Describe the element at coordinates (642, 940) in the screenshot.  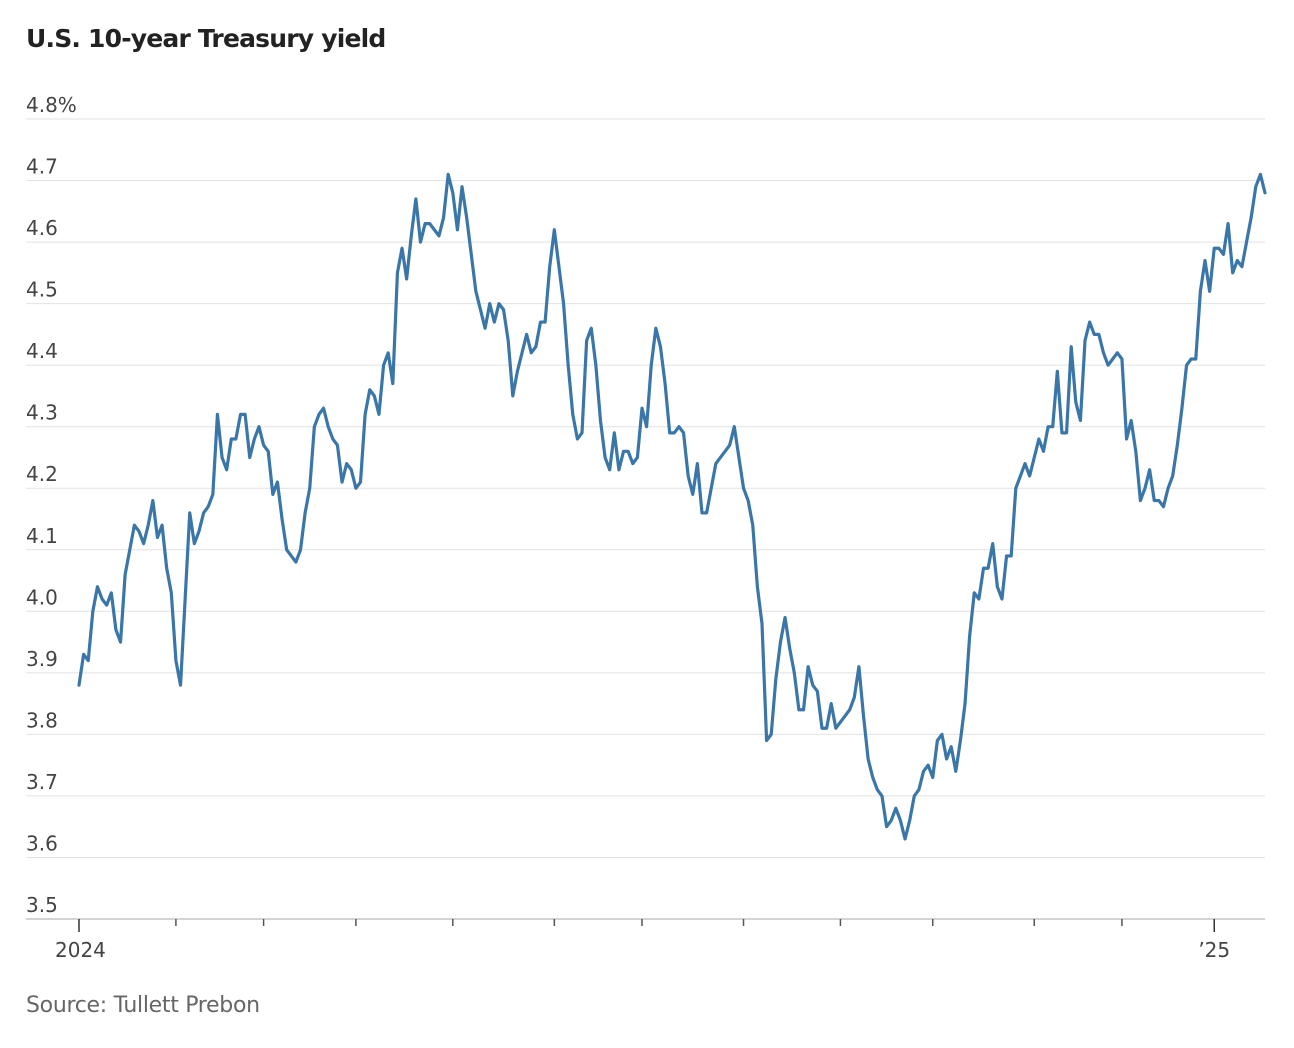
I see `x-axis: 2024 ’25` at that location.